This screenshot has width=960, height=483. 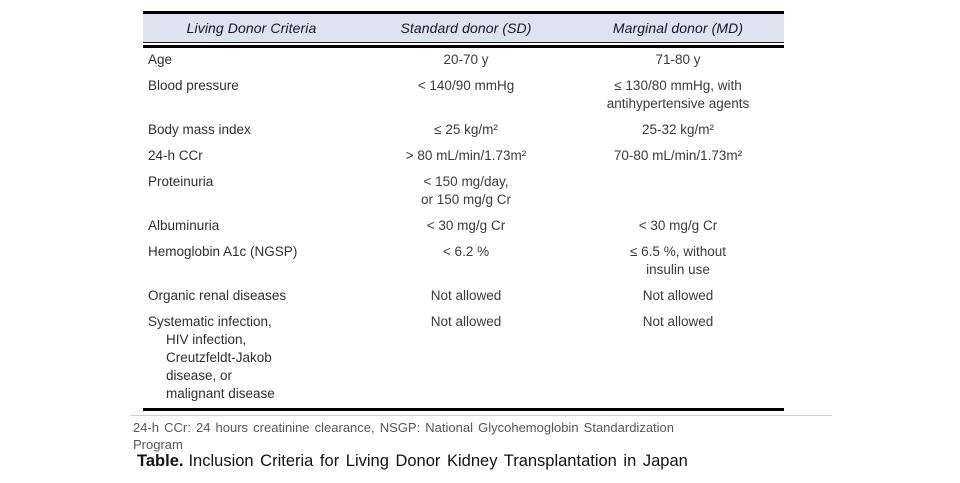 What do you see at coordinates (175, 155) in the screenshot?
I see `cell-line: 24-h CCr` at bounding box center [175, 155].